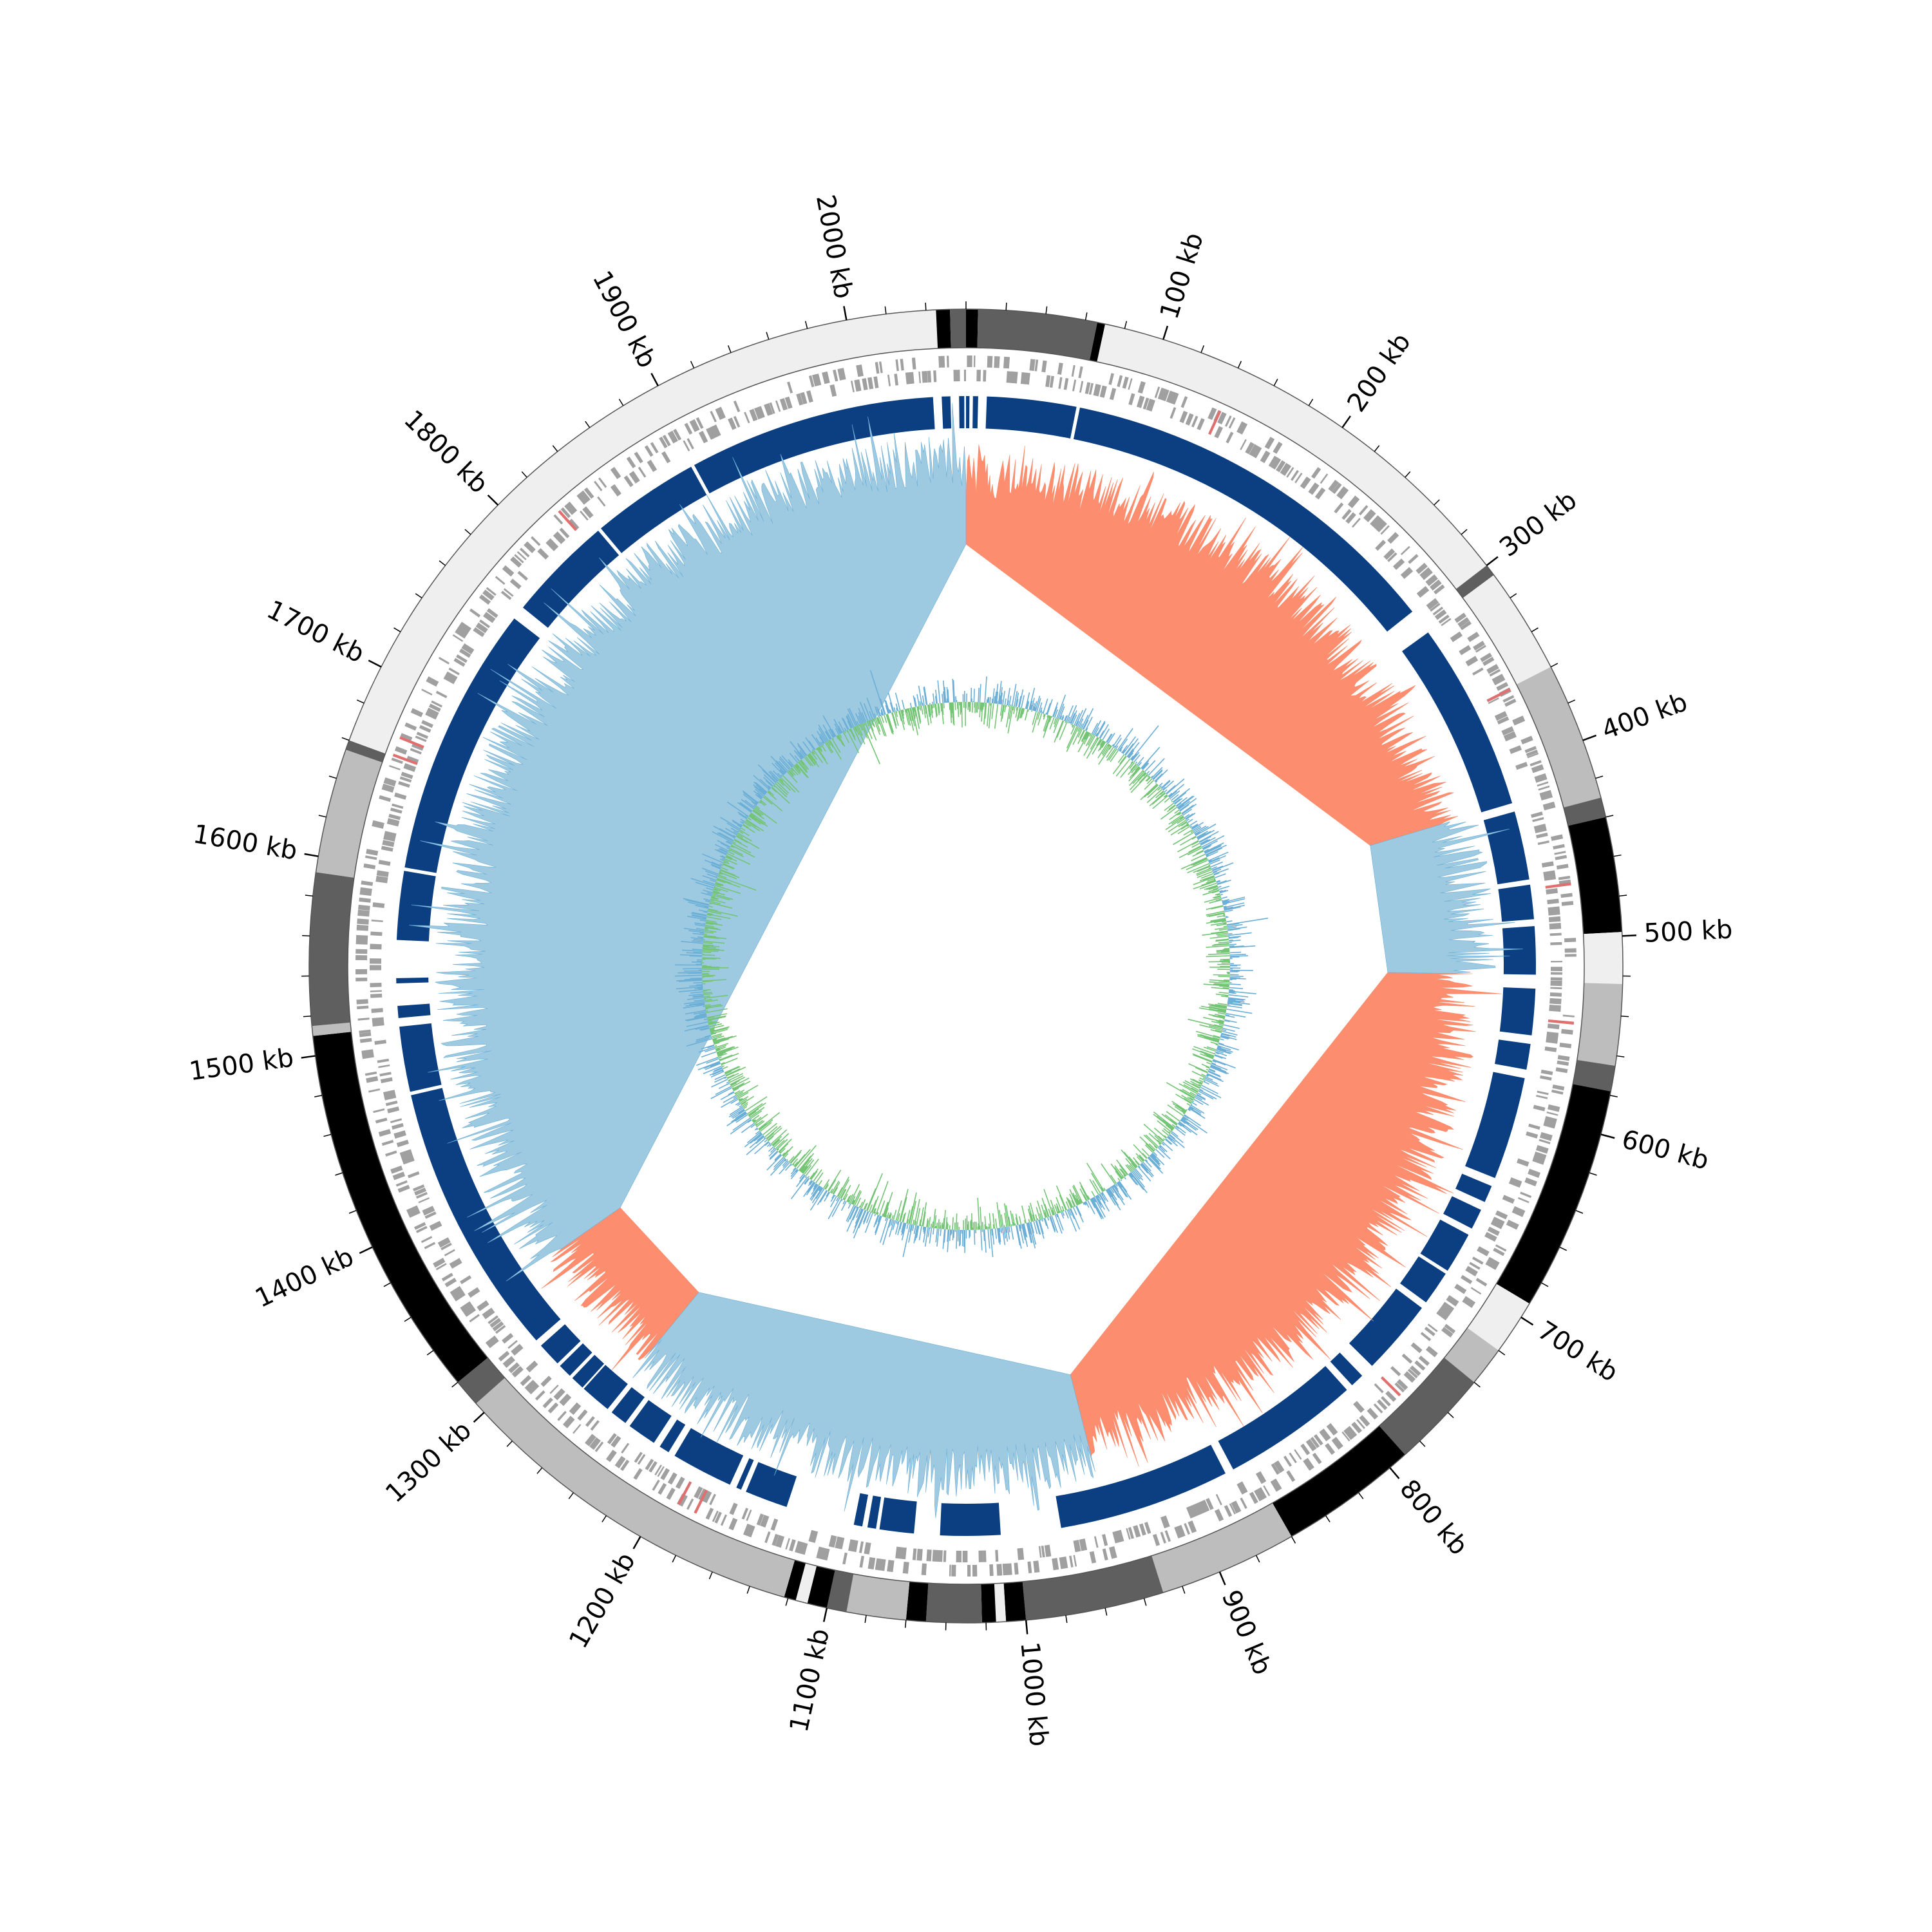 This screenshot has height=1932, width=1932. I want to click on tick-label: 400 kb, so click(1644, 716).